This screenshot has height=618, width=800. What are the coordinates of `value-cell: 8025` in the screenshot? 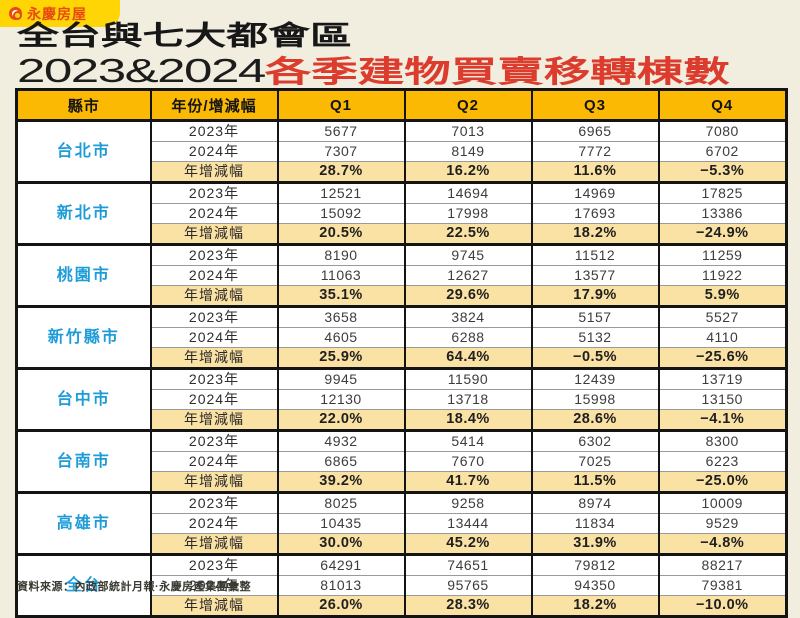 It's located at (341, 502).